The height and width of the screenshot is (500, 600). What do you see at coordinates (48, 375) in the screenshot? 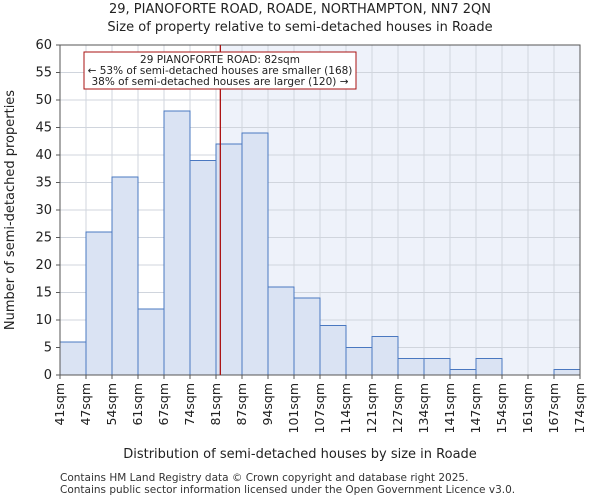
I see `y-tick-label: 0` at bounding box center [48, 375].